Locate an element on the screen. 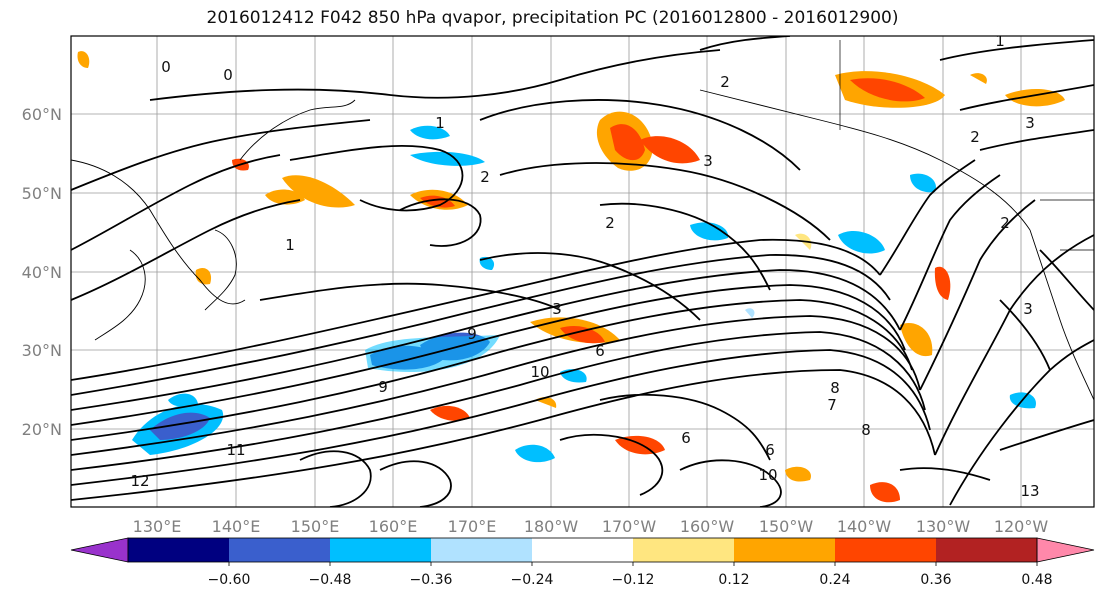 This screenshot has width=1105, height=601. colorbar-tick-label: −0.12 is located at coordinates (633, 580).